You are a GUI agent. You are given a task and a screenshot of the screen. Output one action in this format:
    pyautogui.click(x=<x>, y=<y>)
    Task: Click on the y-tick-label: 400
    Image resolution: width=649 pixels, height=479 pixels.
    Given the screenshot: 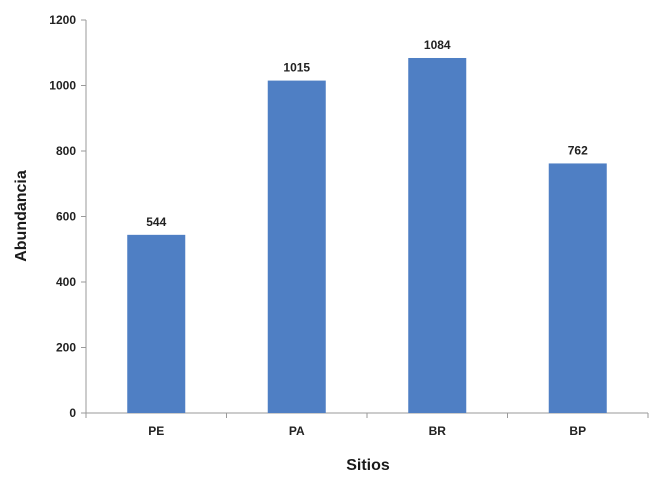 What is the action you would take?
    pyautogui.click(x=66, y=282)
    